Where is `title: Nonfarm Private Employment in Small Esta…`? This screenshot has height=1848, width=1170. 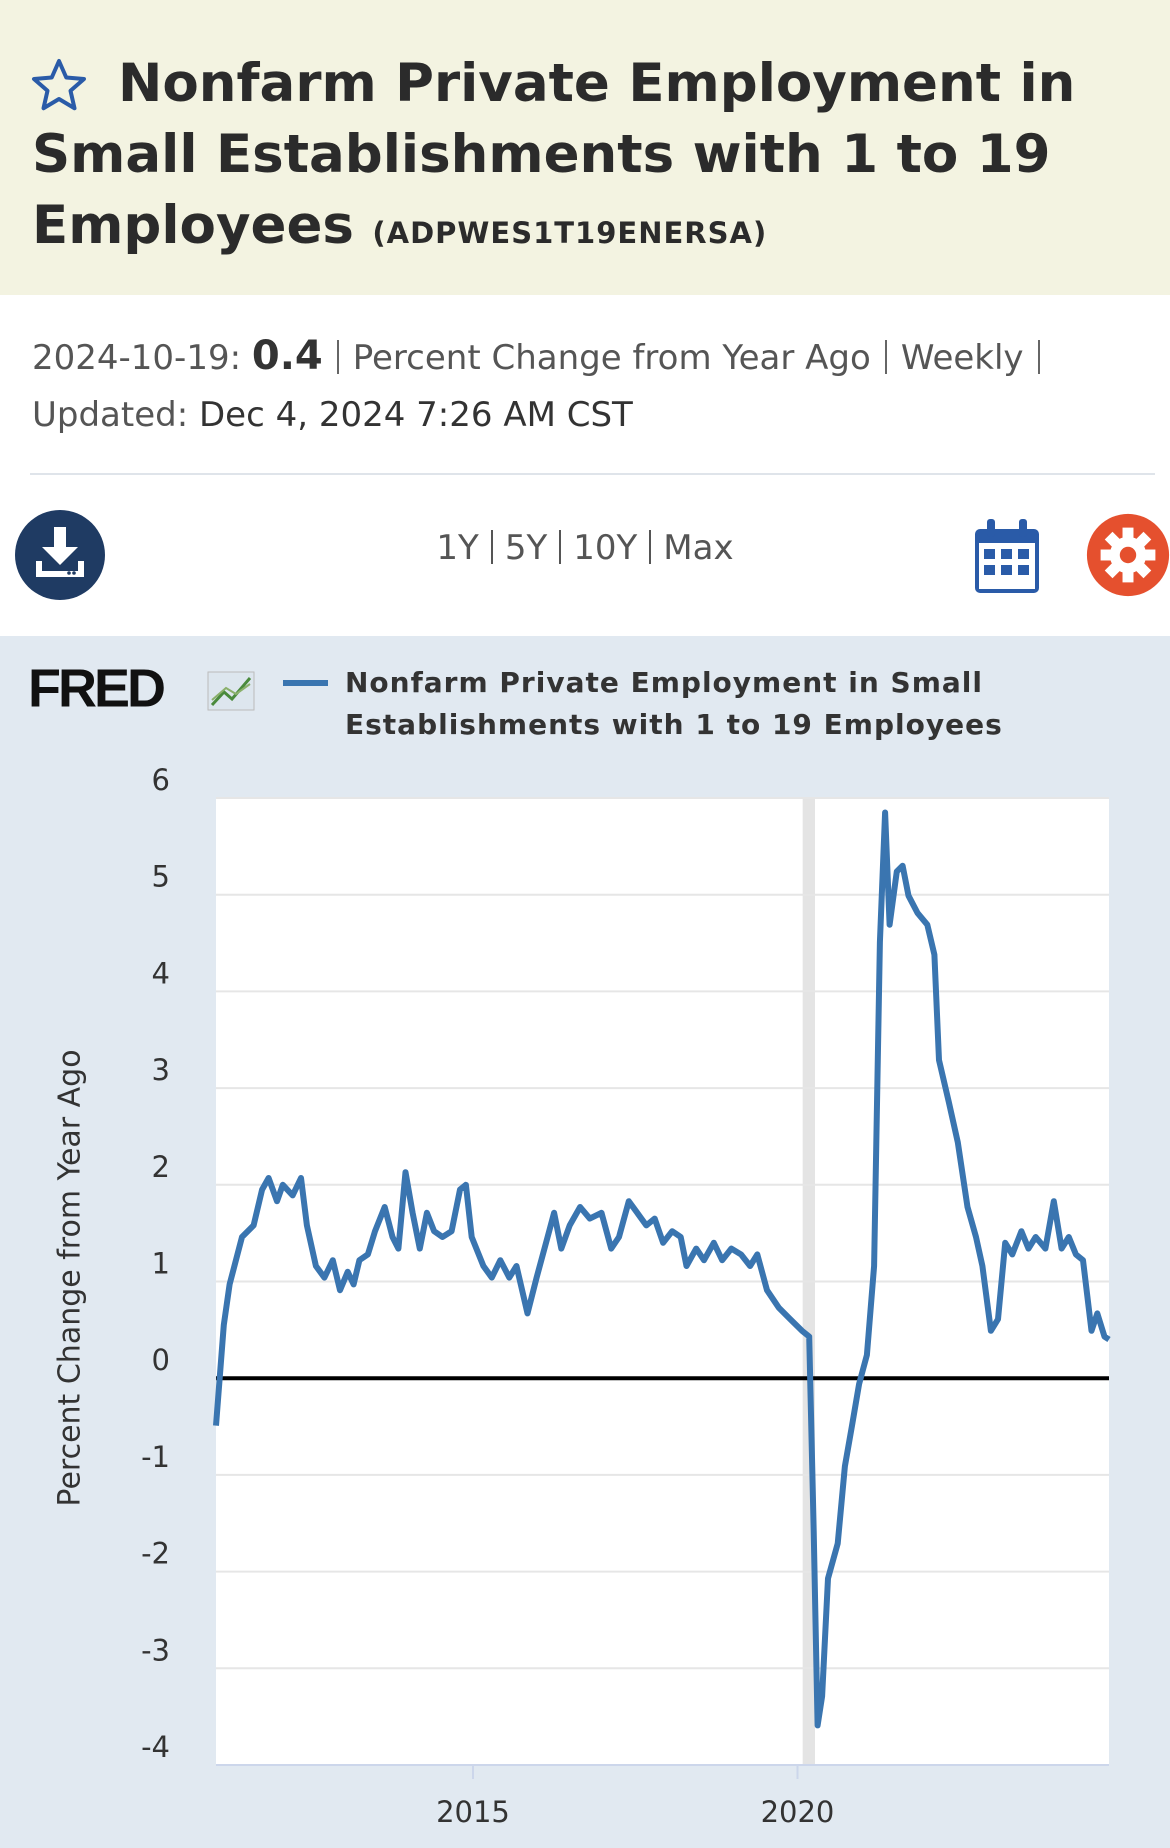
title: Nonfarm Private Employment in Small Esta… is located at coordinates (594, 158).